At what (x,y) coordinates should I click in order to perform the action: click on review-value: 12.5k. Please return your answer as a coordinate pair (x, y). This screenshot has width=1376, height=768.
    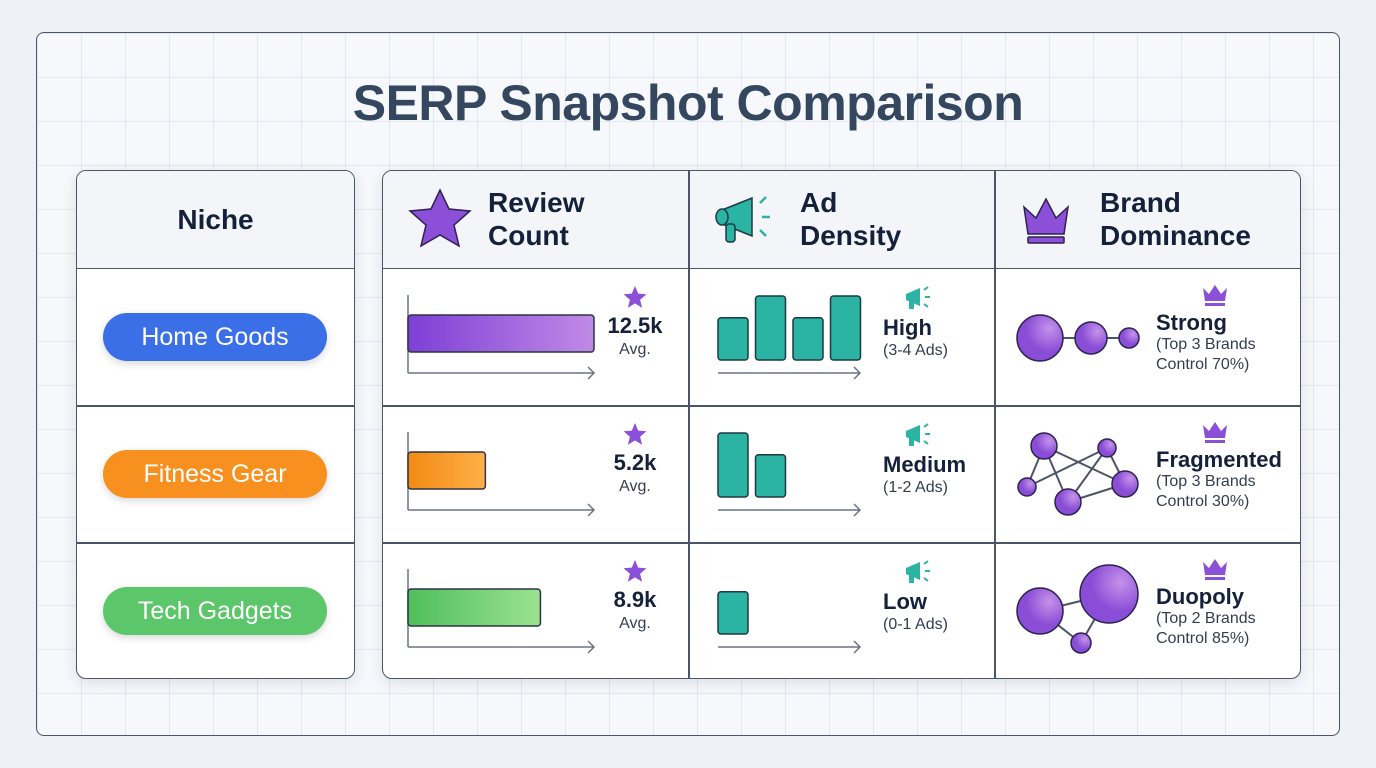
    Looking at the image, I should click on (635, 325).